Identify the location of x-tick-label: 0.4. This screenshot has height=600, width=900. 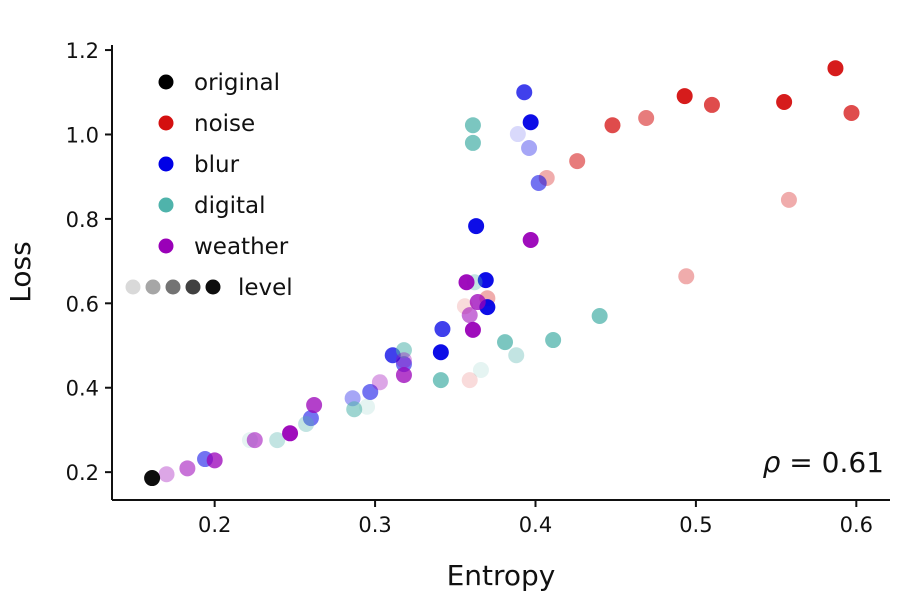
(535, 525).